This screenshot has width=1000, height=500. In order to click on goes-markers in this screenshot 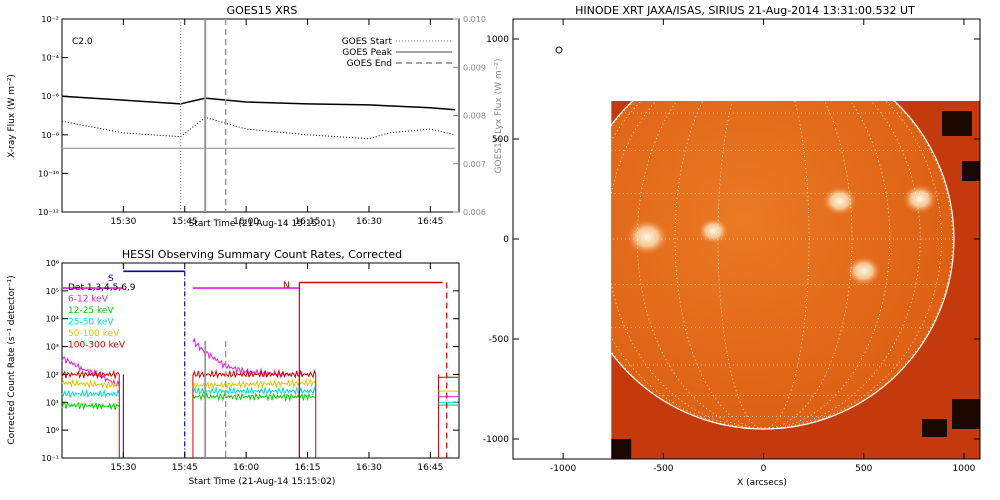, I will do `click(203, 115)`.